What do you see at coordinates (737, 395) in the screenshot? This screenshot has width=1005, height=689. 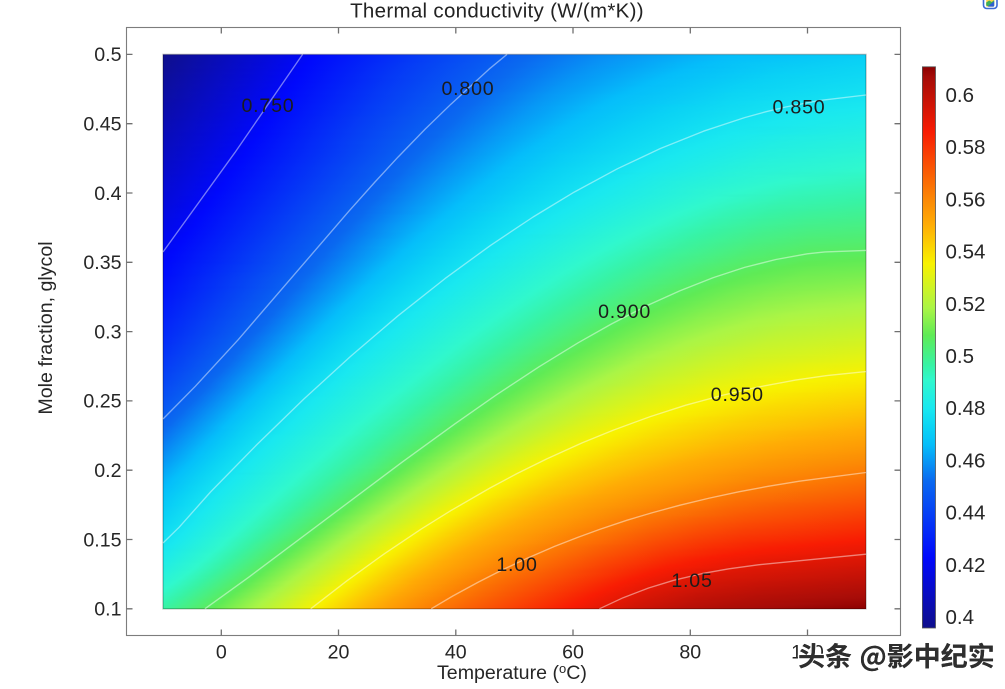 I see `svg-text: 0.950` at bounding box center [737, 395].